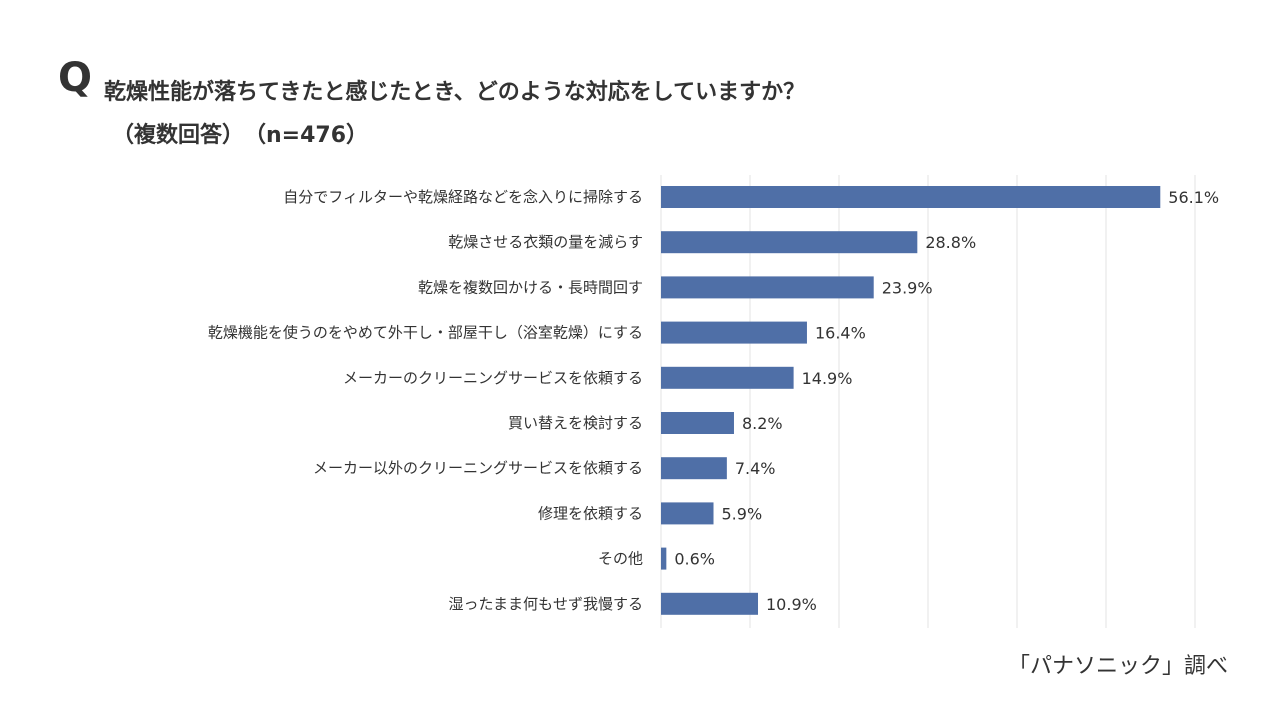 The width and height of the screenshot is (1280, 720). I want to click on value-label: 5.9%, so click(742, 513).